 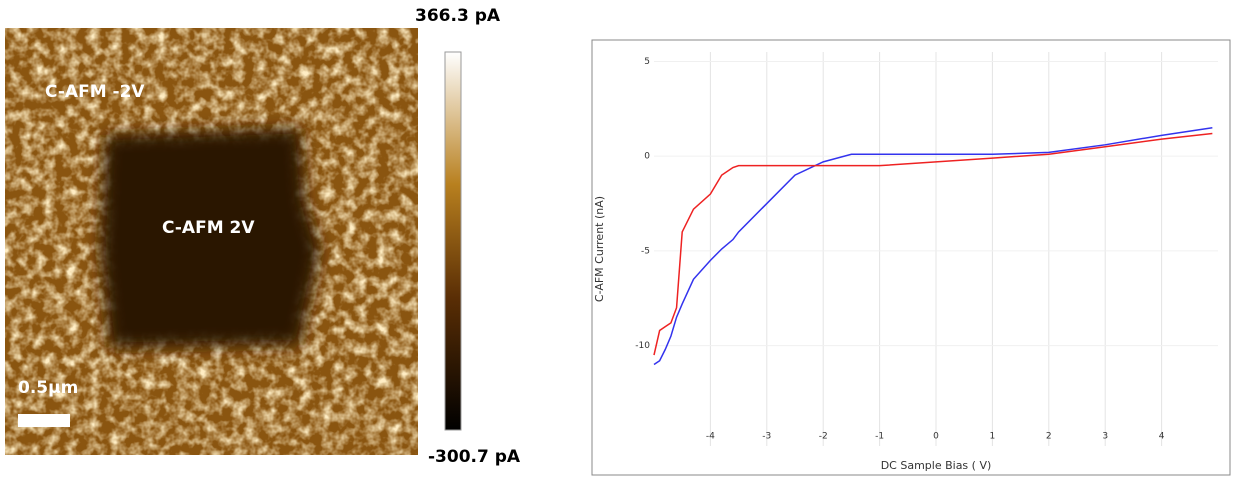 I want to click on x-tick-label: 2, so click(x=1049, y=437).